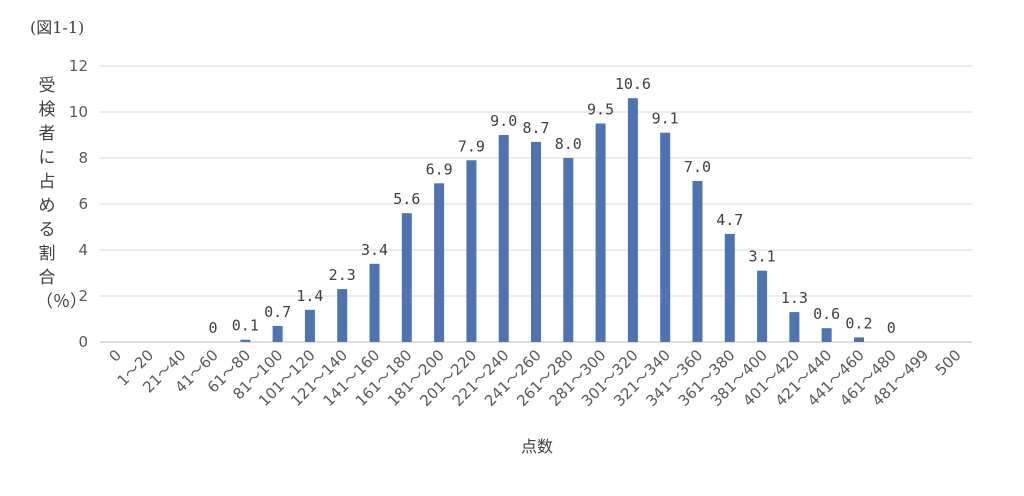 Image resolution: width=1024 pixels, height=496 pixels. What do you see at coordinates (83, 296) in the screenshot?
I see `y-tick-label: 2` at bounding box center [83, 296].